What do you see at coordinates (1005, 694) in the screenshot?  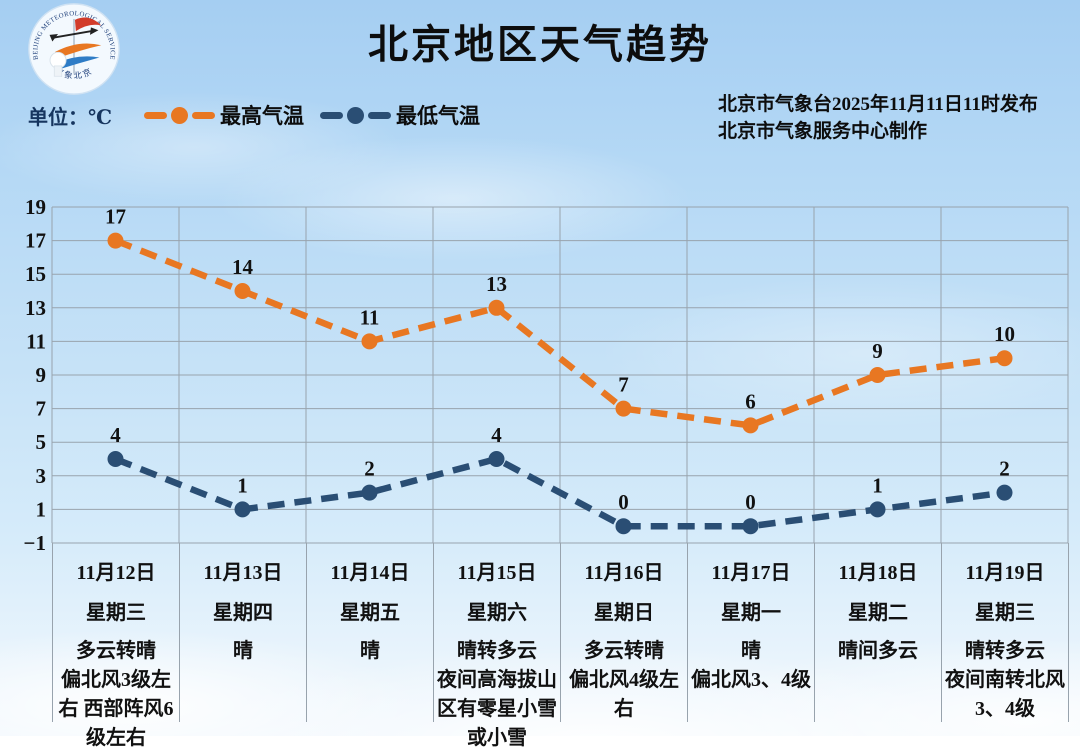 I see `weather-description-line: 夜间南转北风3、4级` at bounding box center [1005, 694].